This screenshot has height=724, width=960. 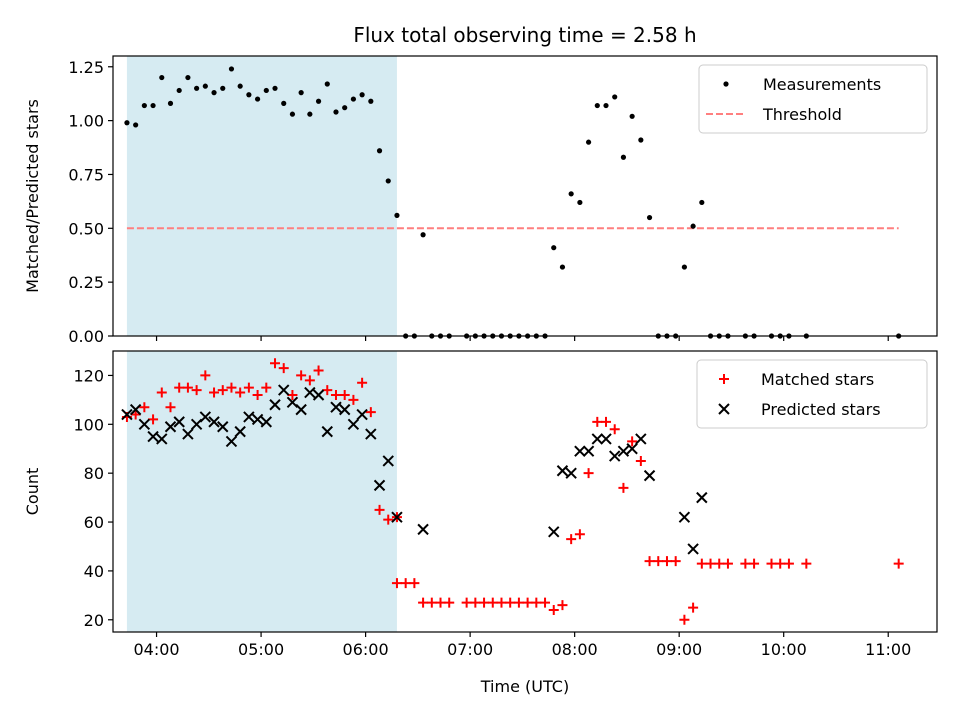 I want to click on y-tick-label: 0.75, so click(x=86, y=174).